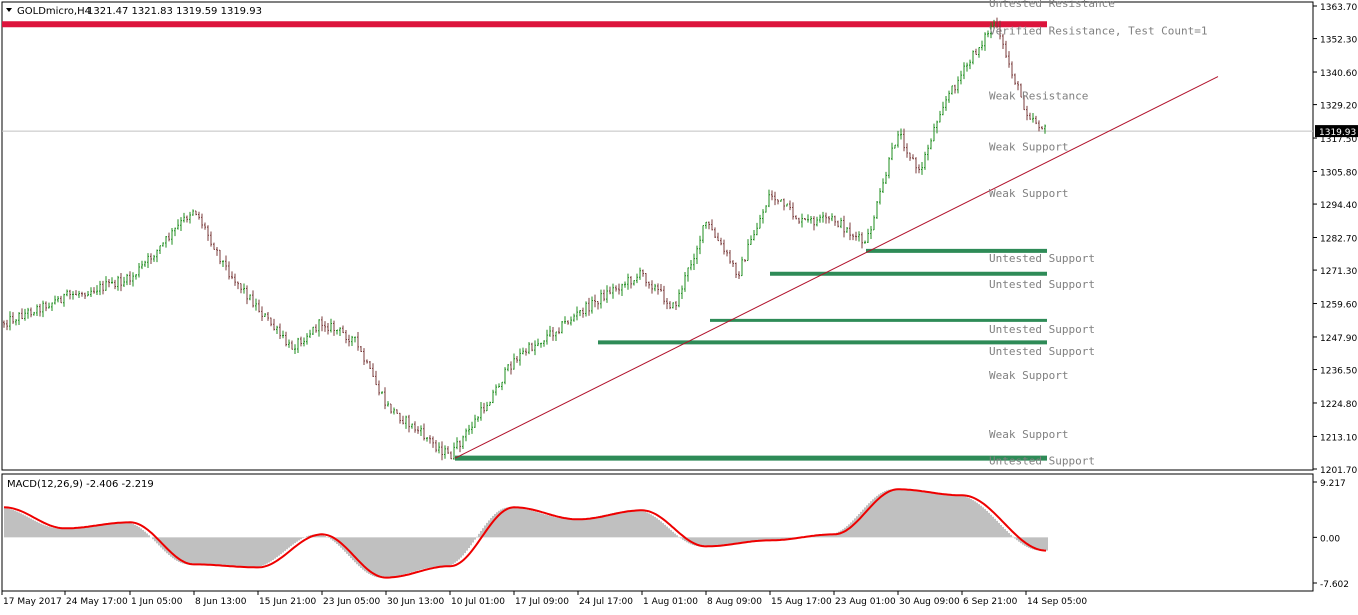 Image resolution: width=1358 pixels, height=615 pixels. What do you see at coordinates (1338, 405) in the screenshot?
I see `price-tick-label: 1224.80` at bounding box center [1338, 405].